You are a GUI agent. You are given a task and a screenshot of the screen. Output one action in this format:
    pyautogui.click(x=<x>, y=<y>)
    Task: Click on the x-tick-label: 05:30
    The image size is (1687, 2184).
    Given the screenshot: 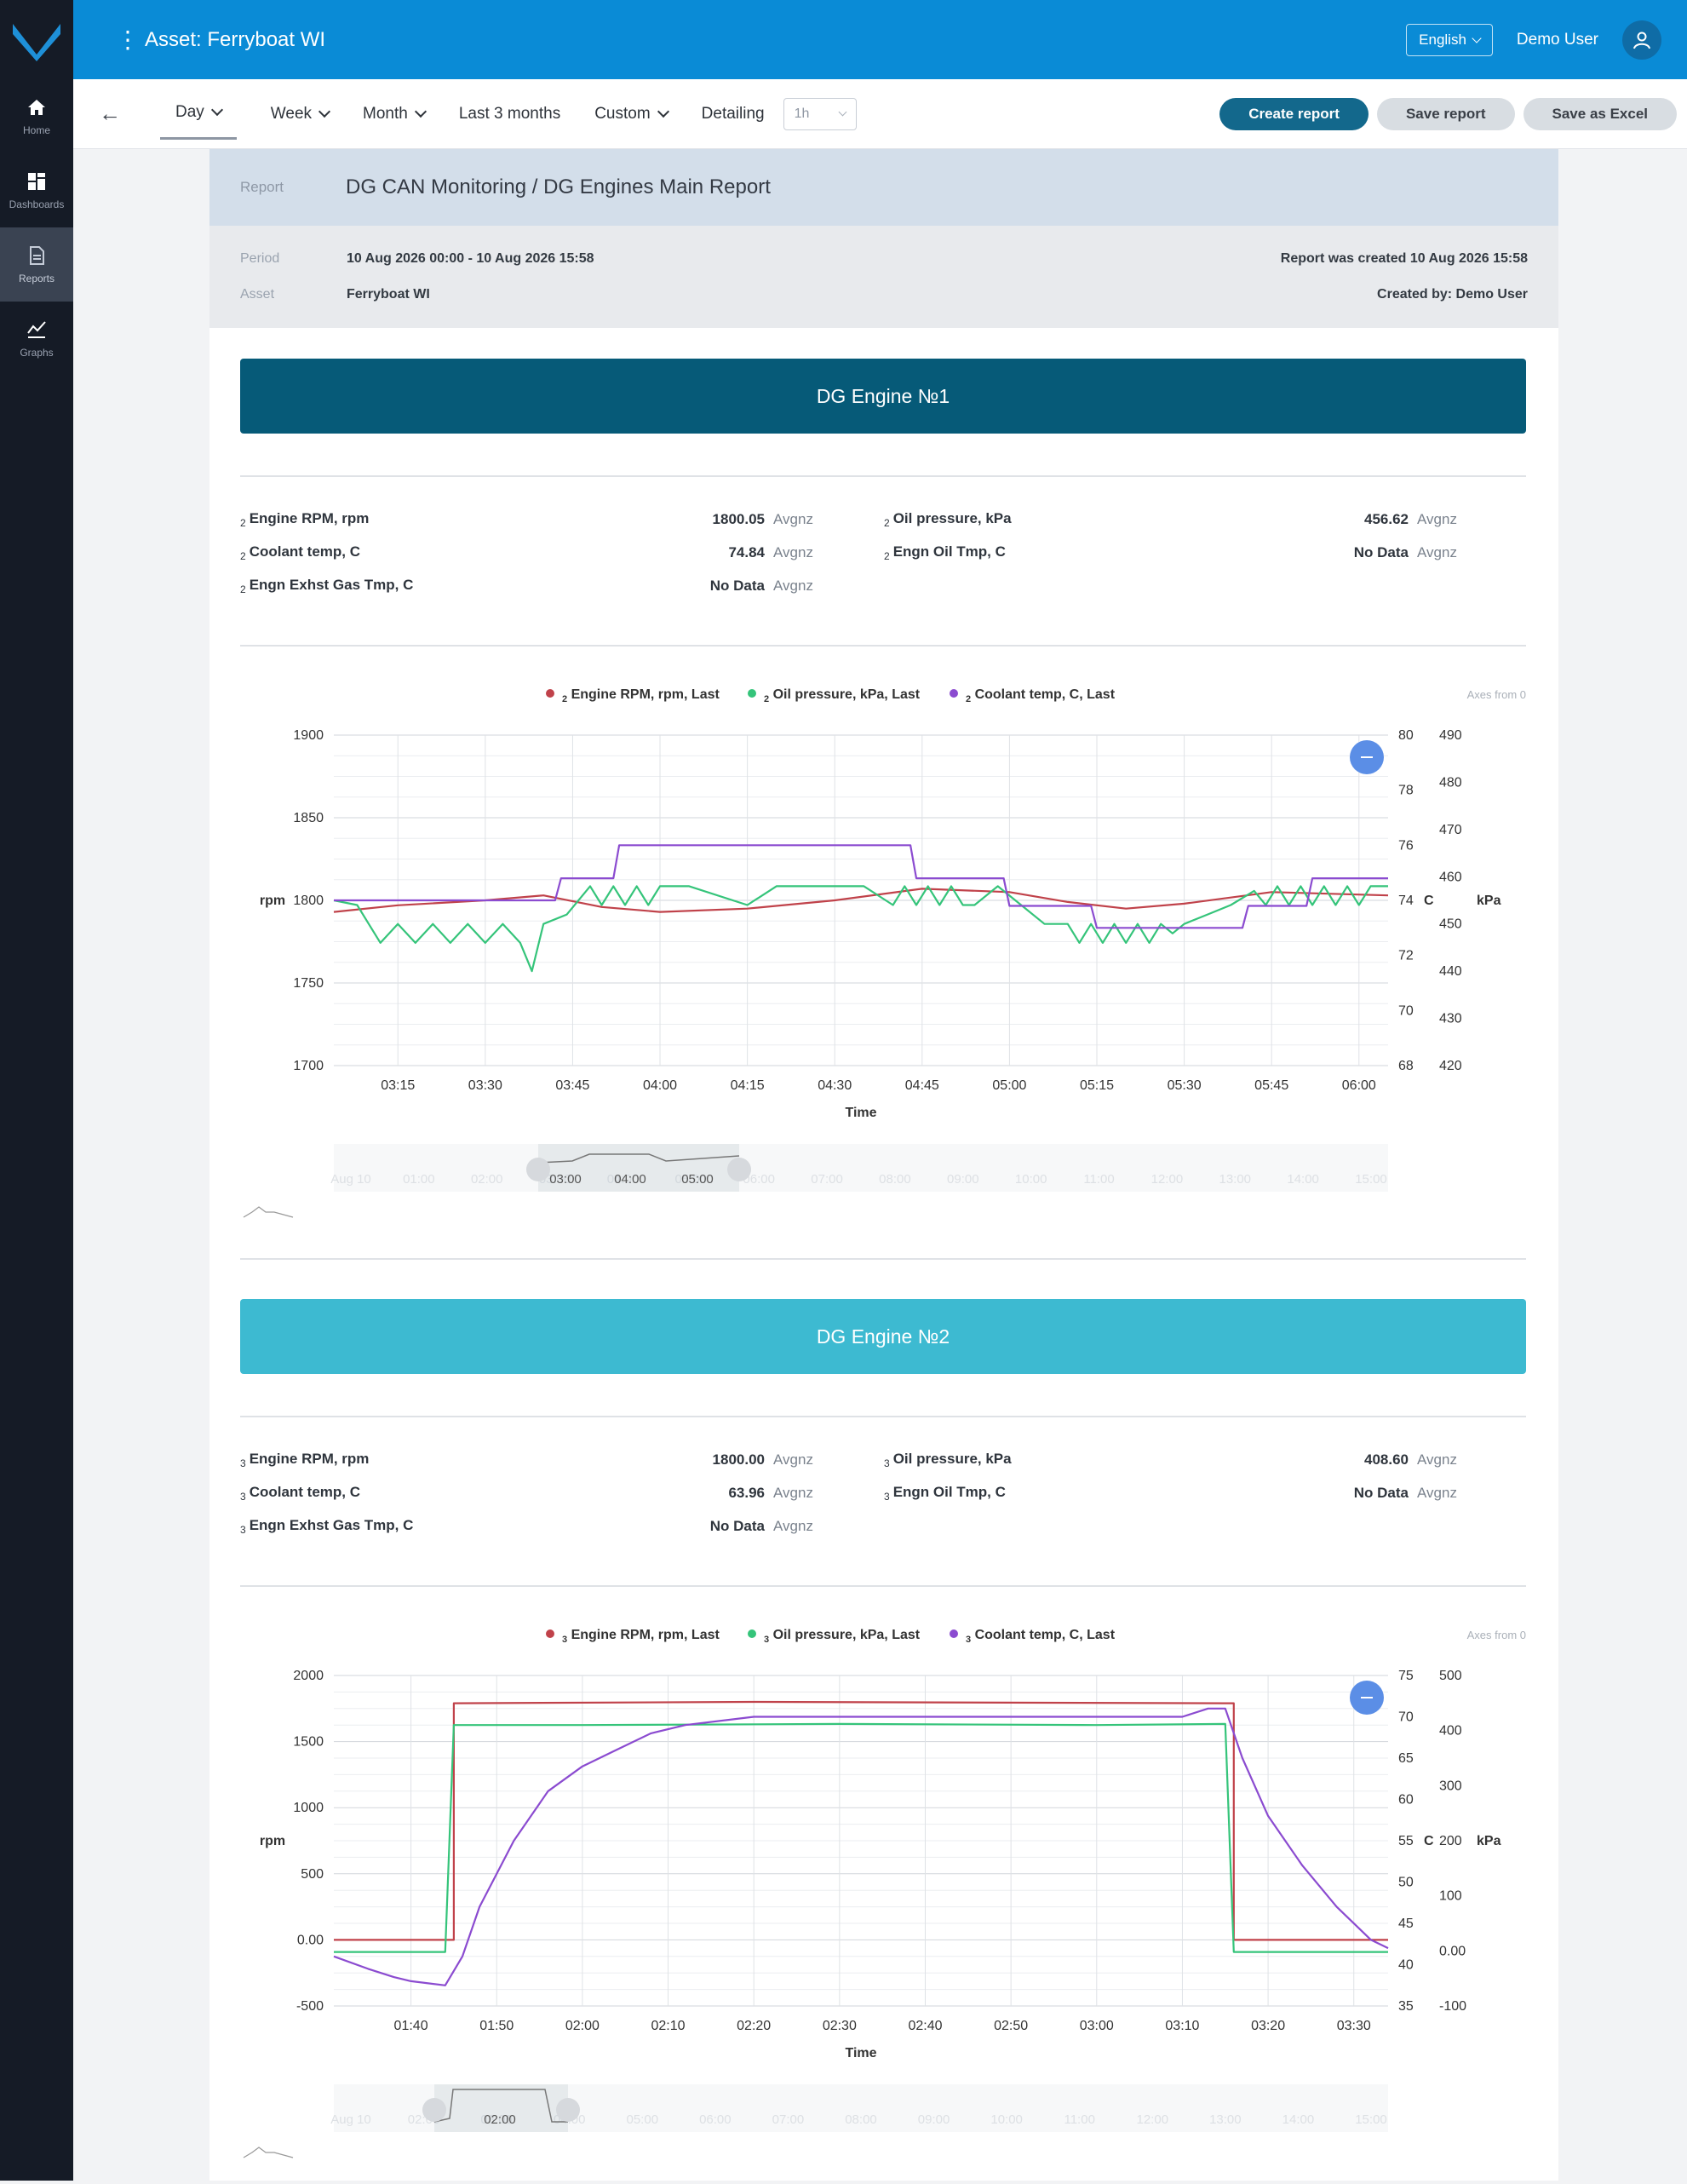 What is the action you would take?
    pyautogui.click(x=1185, y=1085)
    